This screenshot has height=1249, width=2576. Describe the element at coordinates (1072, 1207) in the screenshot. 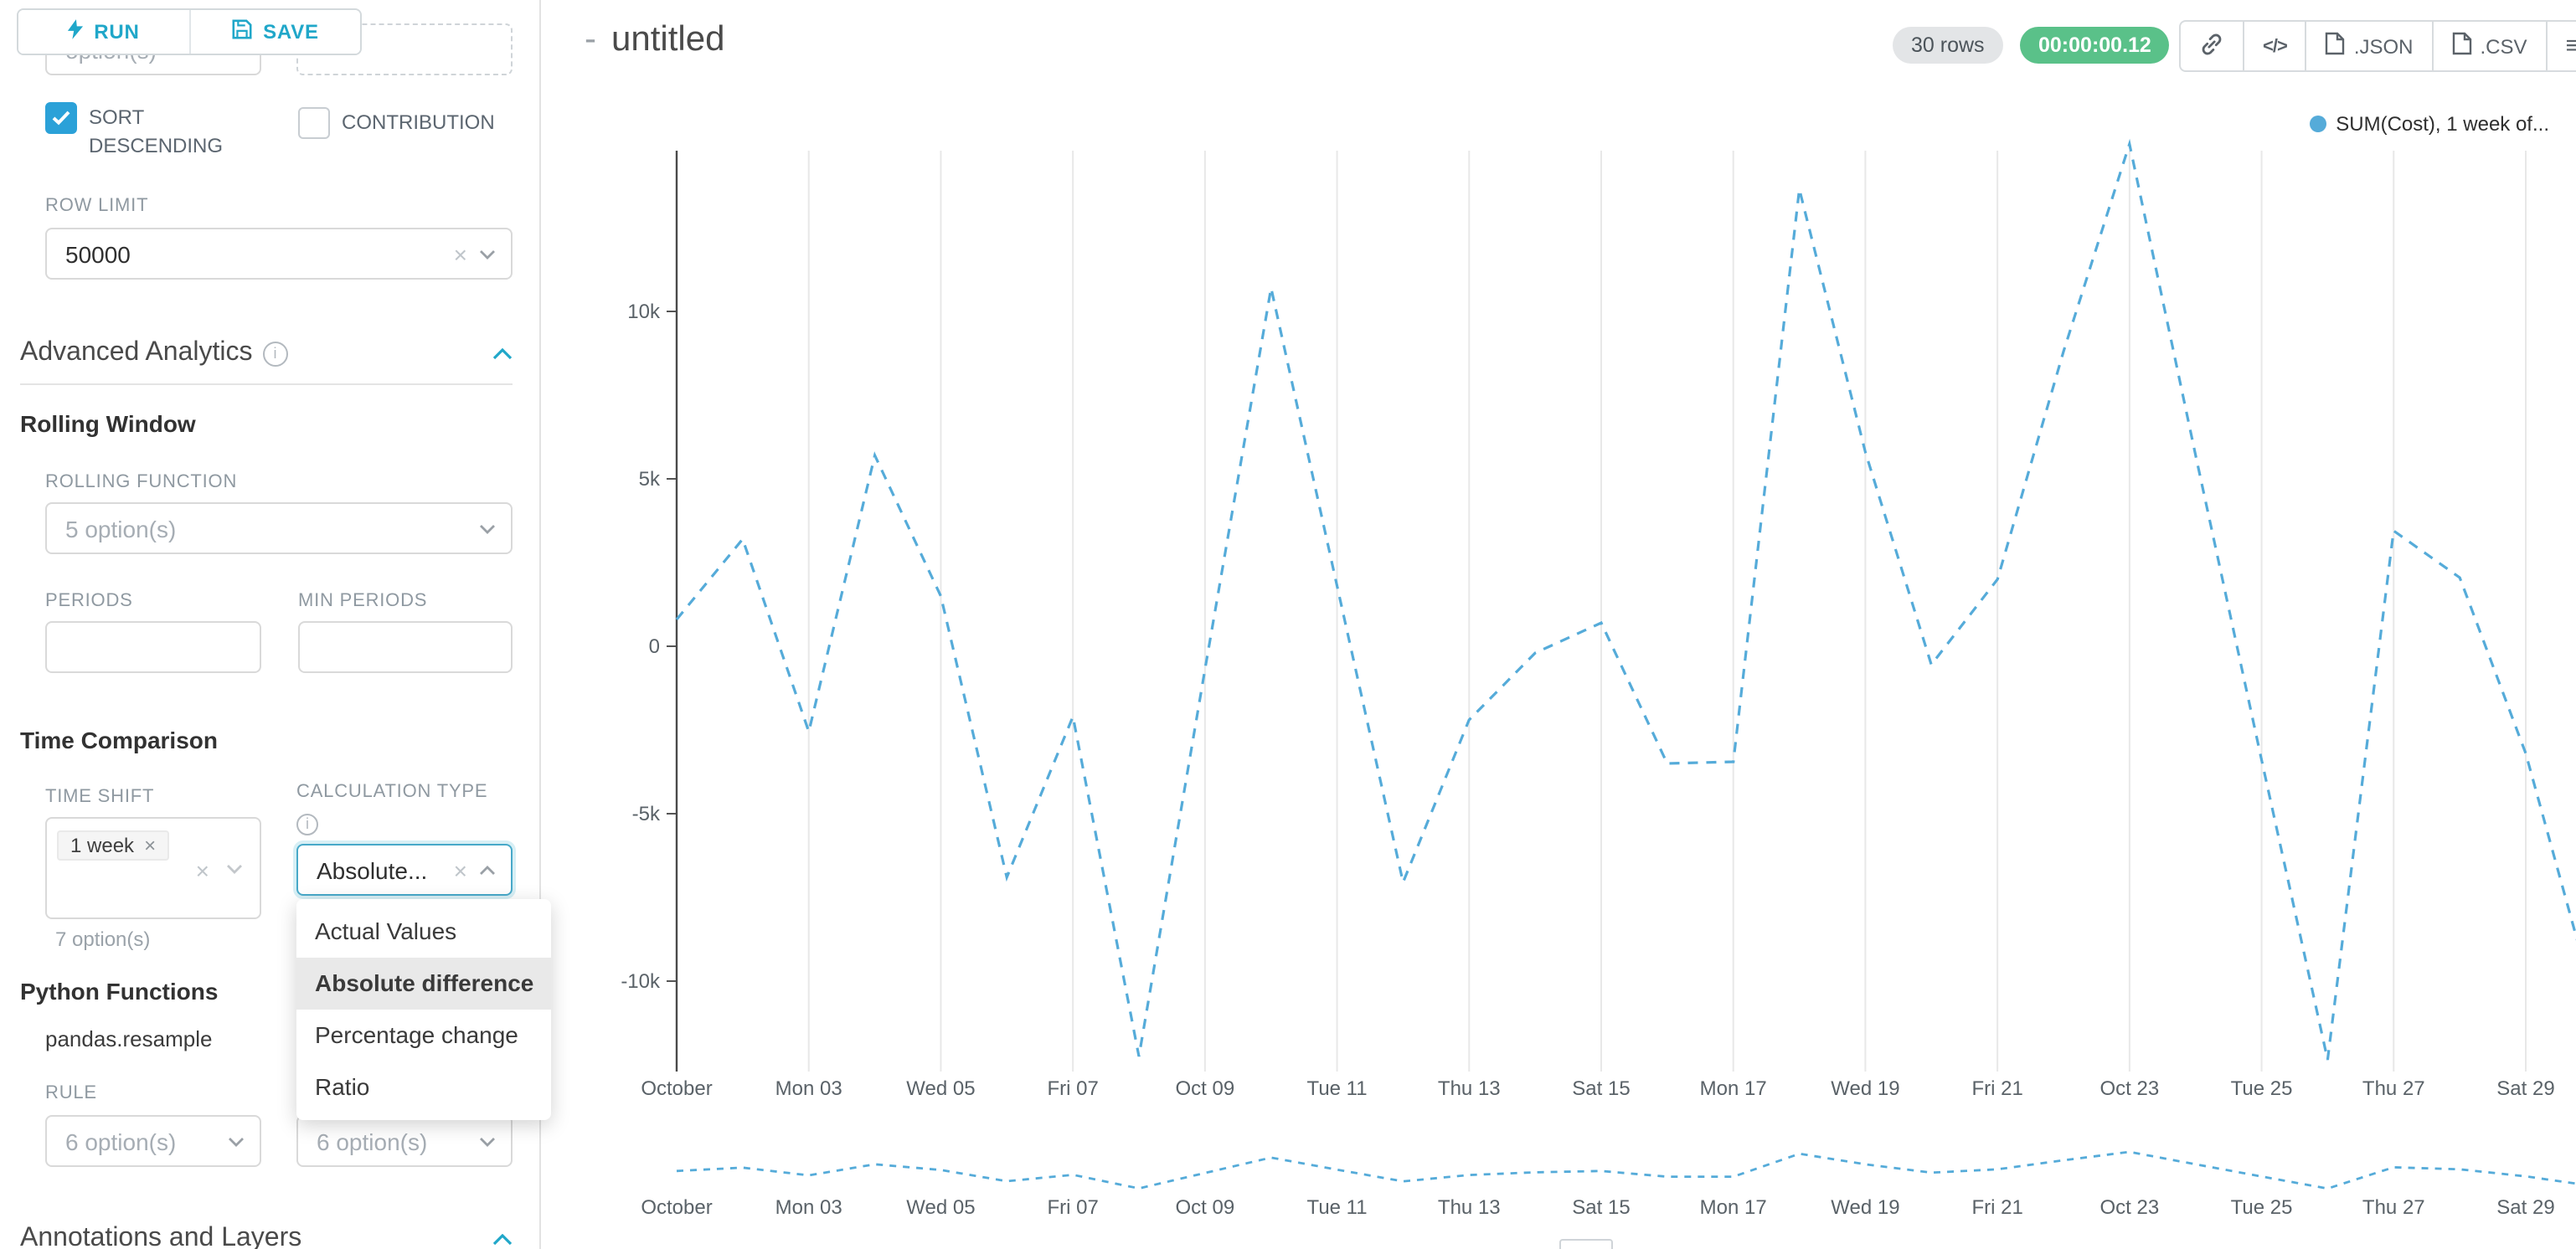

I see `svg-text: Fri 07` at that location.